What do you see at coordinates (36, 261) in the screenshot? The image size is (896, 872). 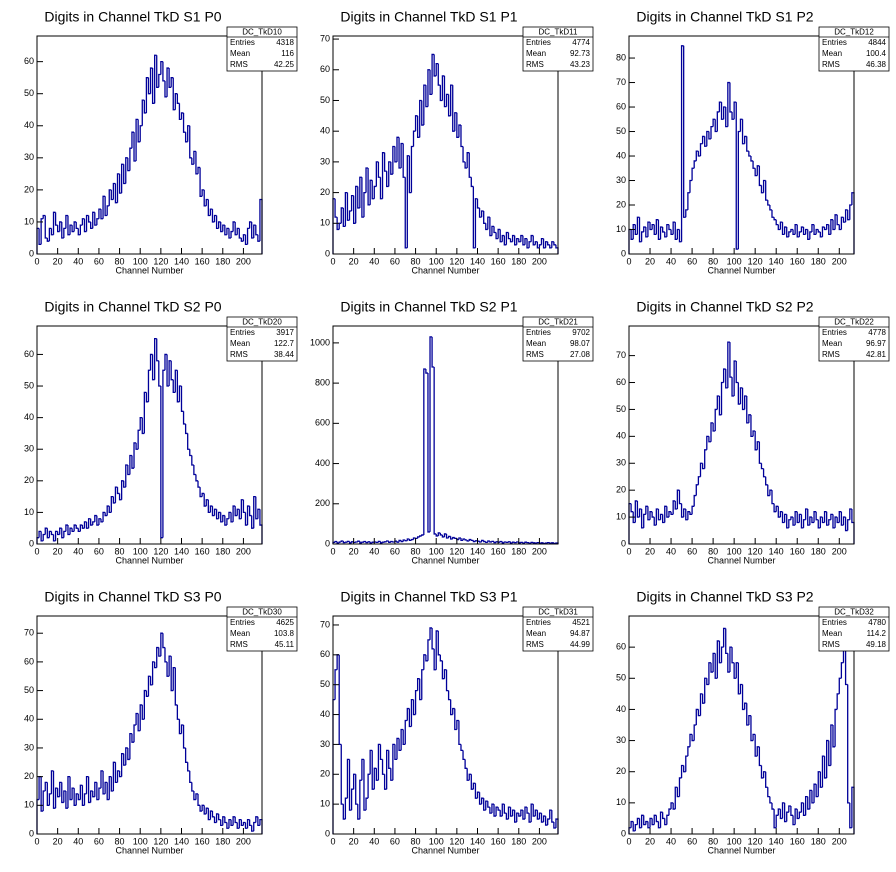 I see `x-tick-label: 0` at bounding box center [36, 261].